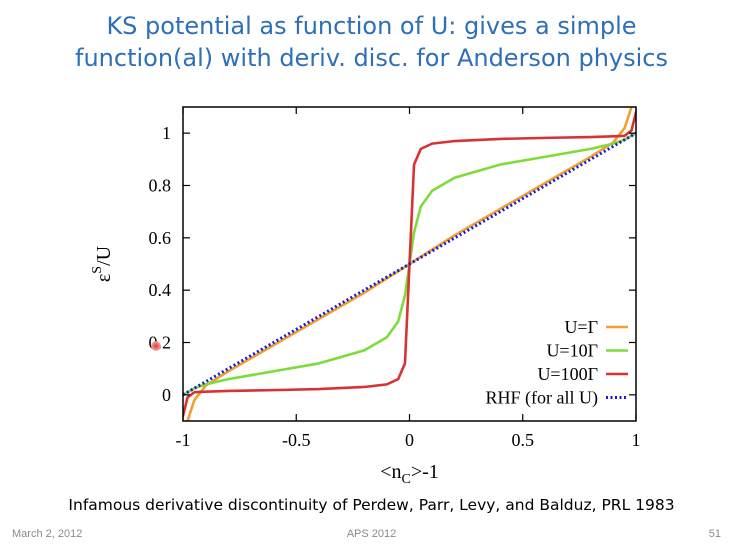  What do you see at coordinates (160, 238) in the screenshot?
I see `y-tick-label: 0.6` at bounding box center [160, 238].